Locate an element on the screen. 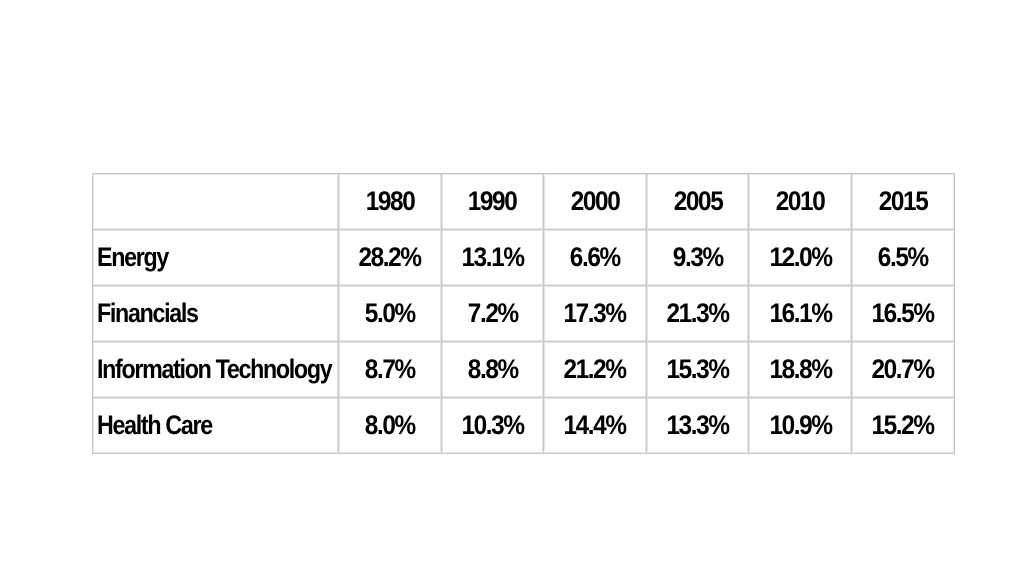 Image resolution: width=1024 pixels, height=576 pixels. column-header: 1980 is located at coordinates (390, 202).